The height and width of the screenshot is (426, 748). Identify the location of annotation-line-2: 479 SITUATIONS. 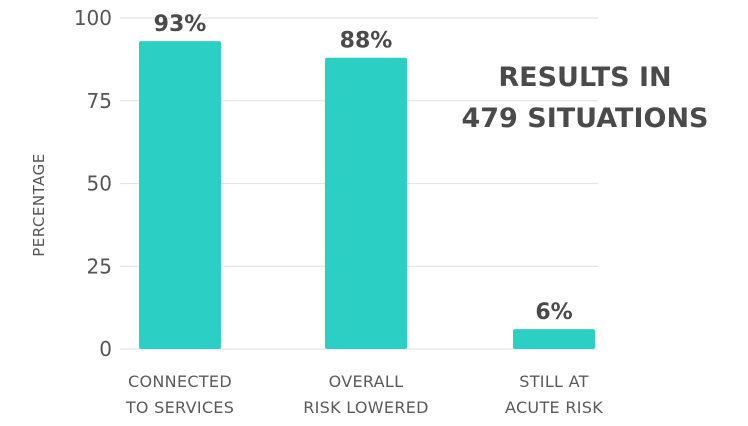
(584, 118).